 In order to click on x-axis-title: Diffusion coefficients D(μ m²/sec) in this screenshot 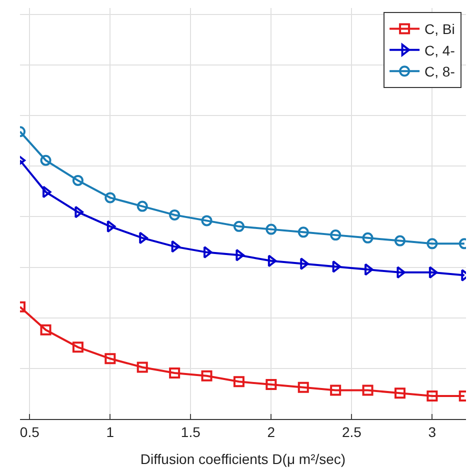, I will do `click(243, 459)`.